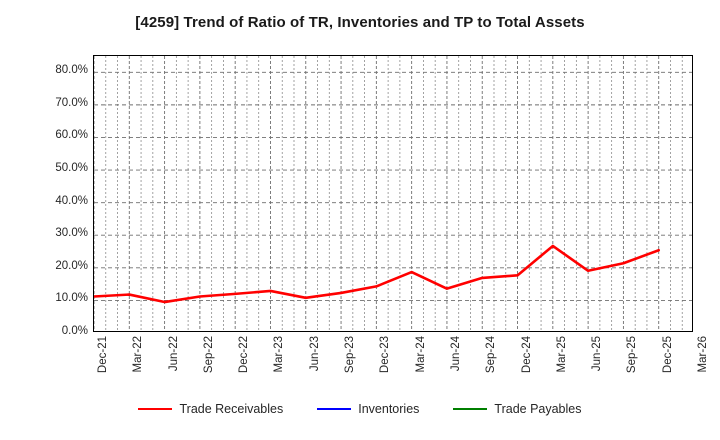 The image size is (720, 440). Describe the element at coordinates (632, 355) in the screenshot. I see `x-axis-tick-label: Sep-25` at that location.